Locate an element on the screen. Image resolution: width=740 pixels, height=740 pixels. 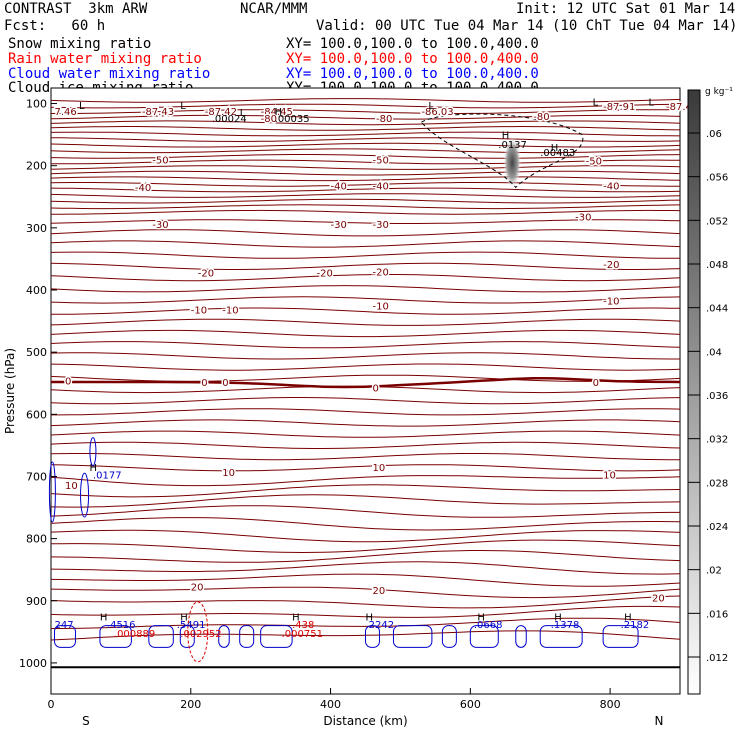
y-tick-label: 900 is located at coordinates (36, 601).